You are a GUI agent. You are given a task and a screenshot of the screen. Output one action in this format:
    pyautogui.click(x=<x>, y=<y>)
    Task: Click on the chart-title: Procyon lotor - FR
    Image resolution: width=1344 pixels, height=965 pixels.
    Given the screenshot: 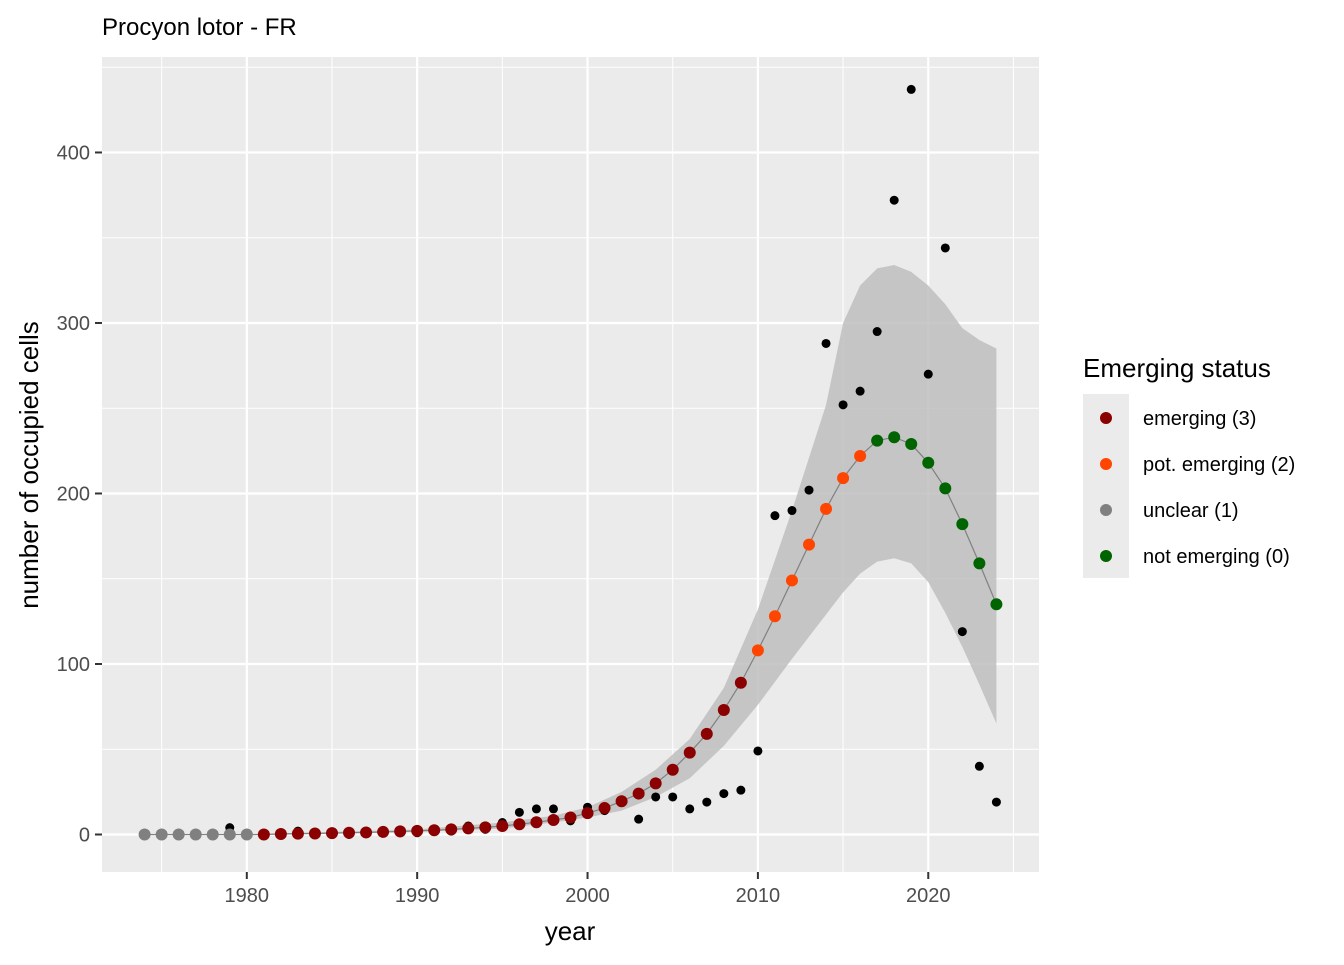 What is the action you would take?
    pyautogui.click(x=199, y=27)
    